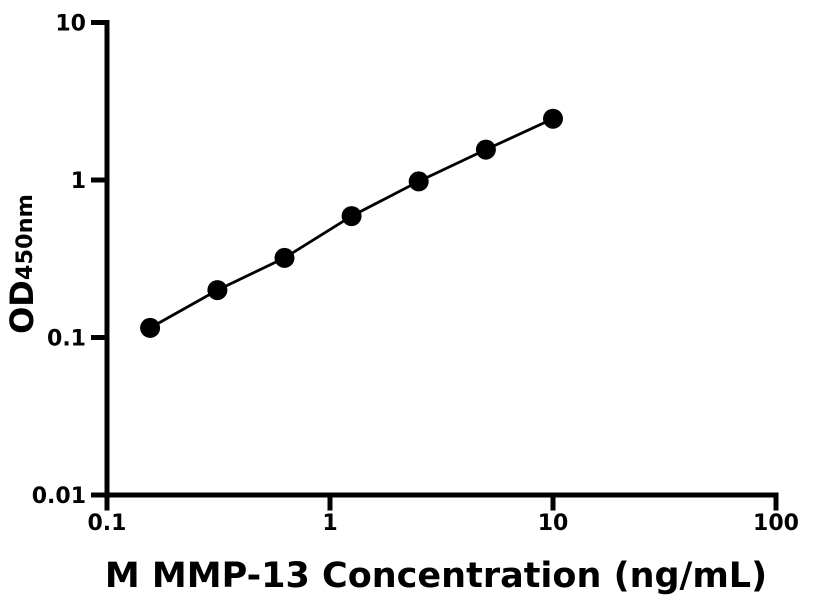  Describe the element at coordinates (25, 237) in the screenshot. I see `y-axis-title-subscript: 450nm` at that location.